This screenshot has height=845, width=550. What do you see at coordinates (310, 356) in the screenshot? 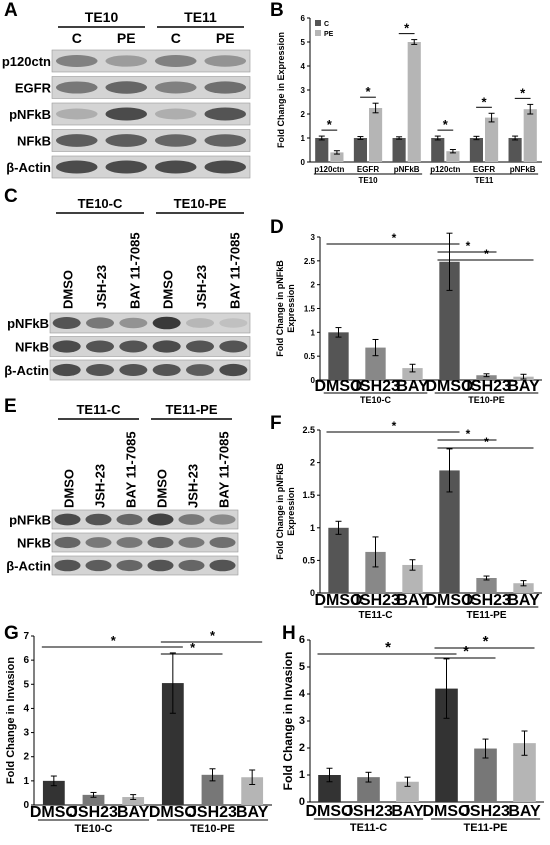
I see `y-tick-label: 0.5` at bounding box center [310, 356].